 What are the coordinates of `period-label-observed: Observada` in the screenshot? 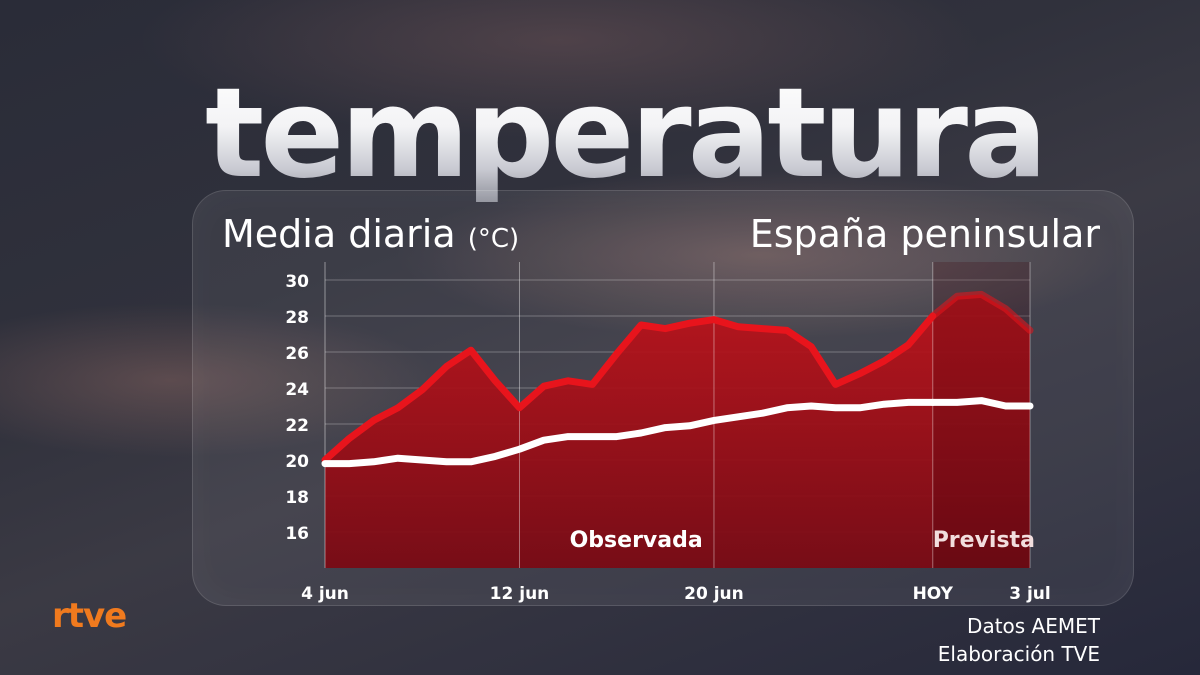 It's located at (636, 540).